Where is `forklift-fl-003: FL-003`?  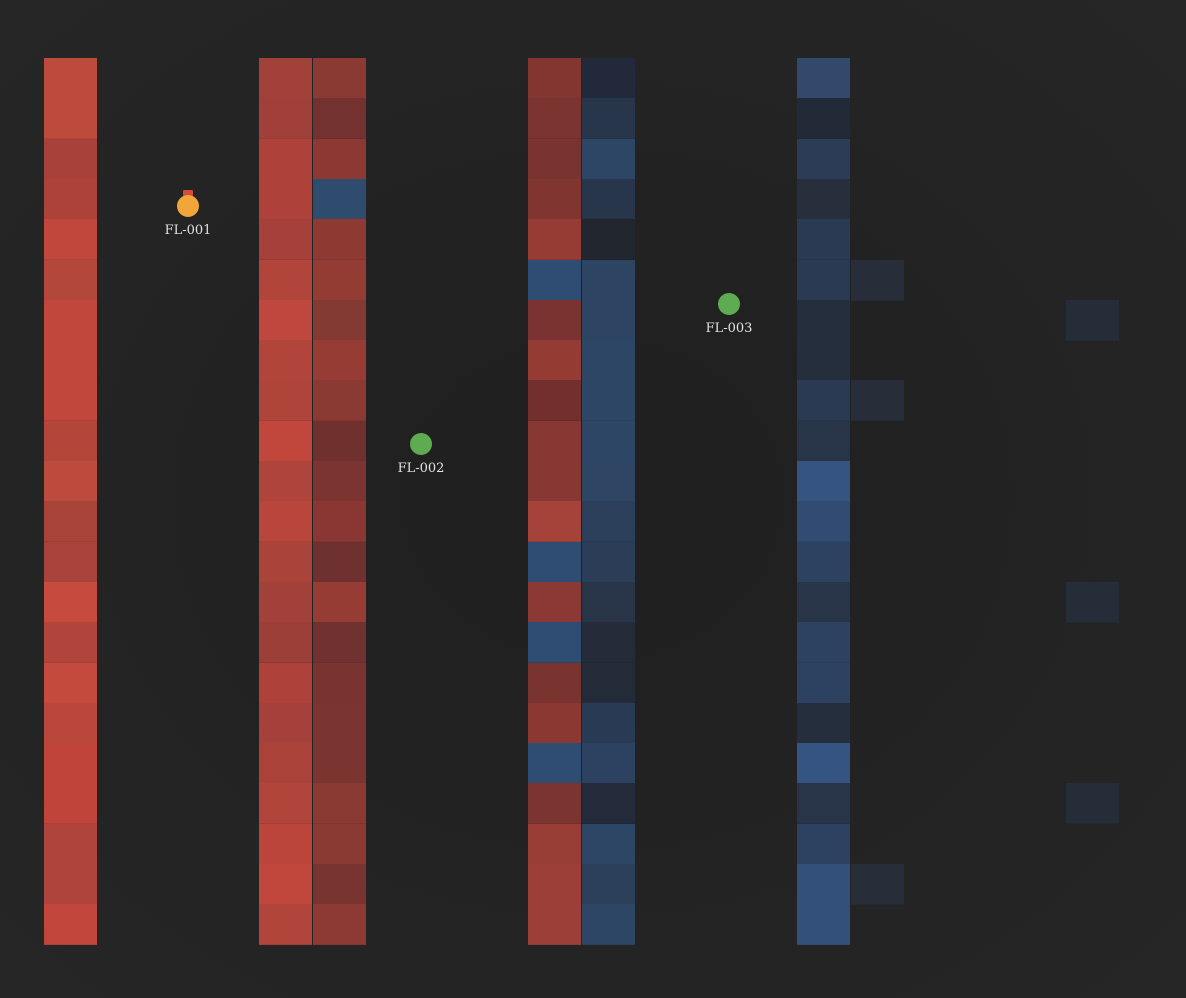
forklift-fl-003: FL-003 is located at coordinates (729, 314).